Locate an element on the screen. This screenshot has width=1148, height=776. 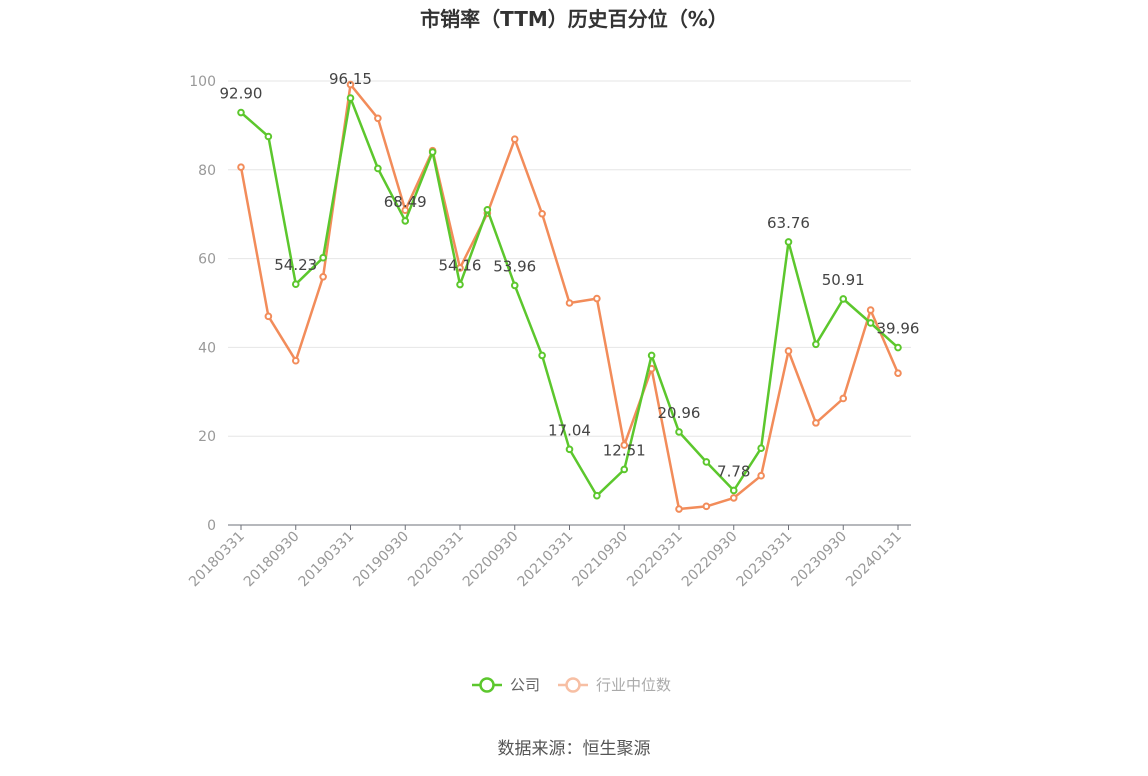
legend-label: 行业中位数 is located at coordinates (633, 685).